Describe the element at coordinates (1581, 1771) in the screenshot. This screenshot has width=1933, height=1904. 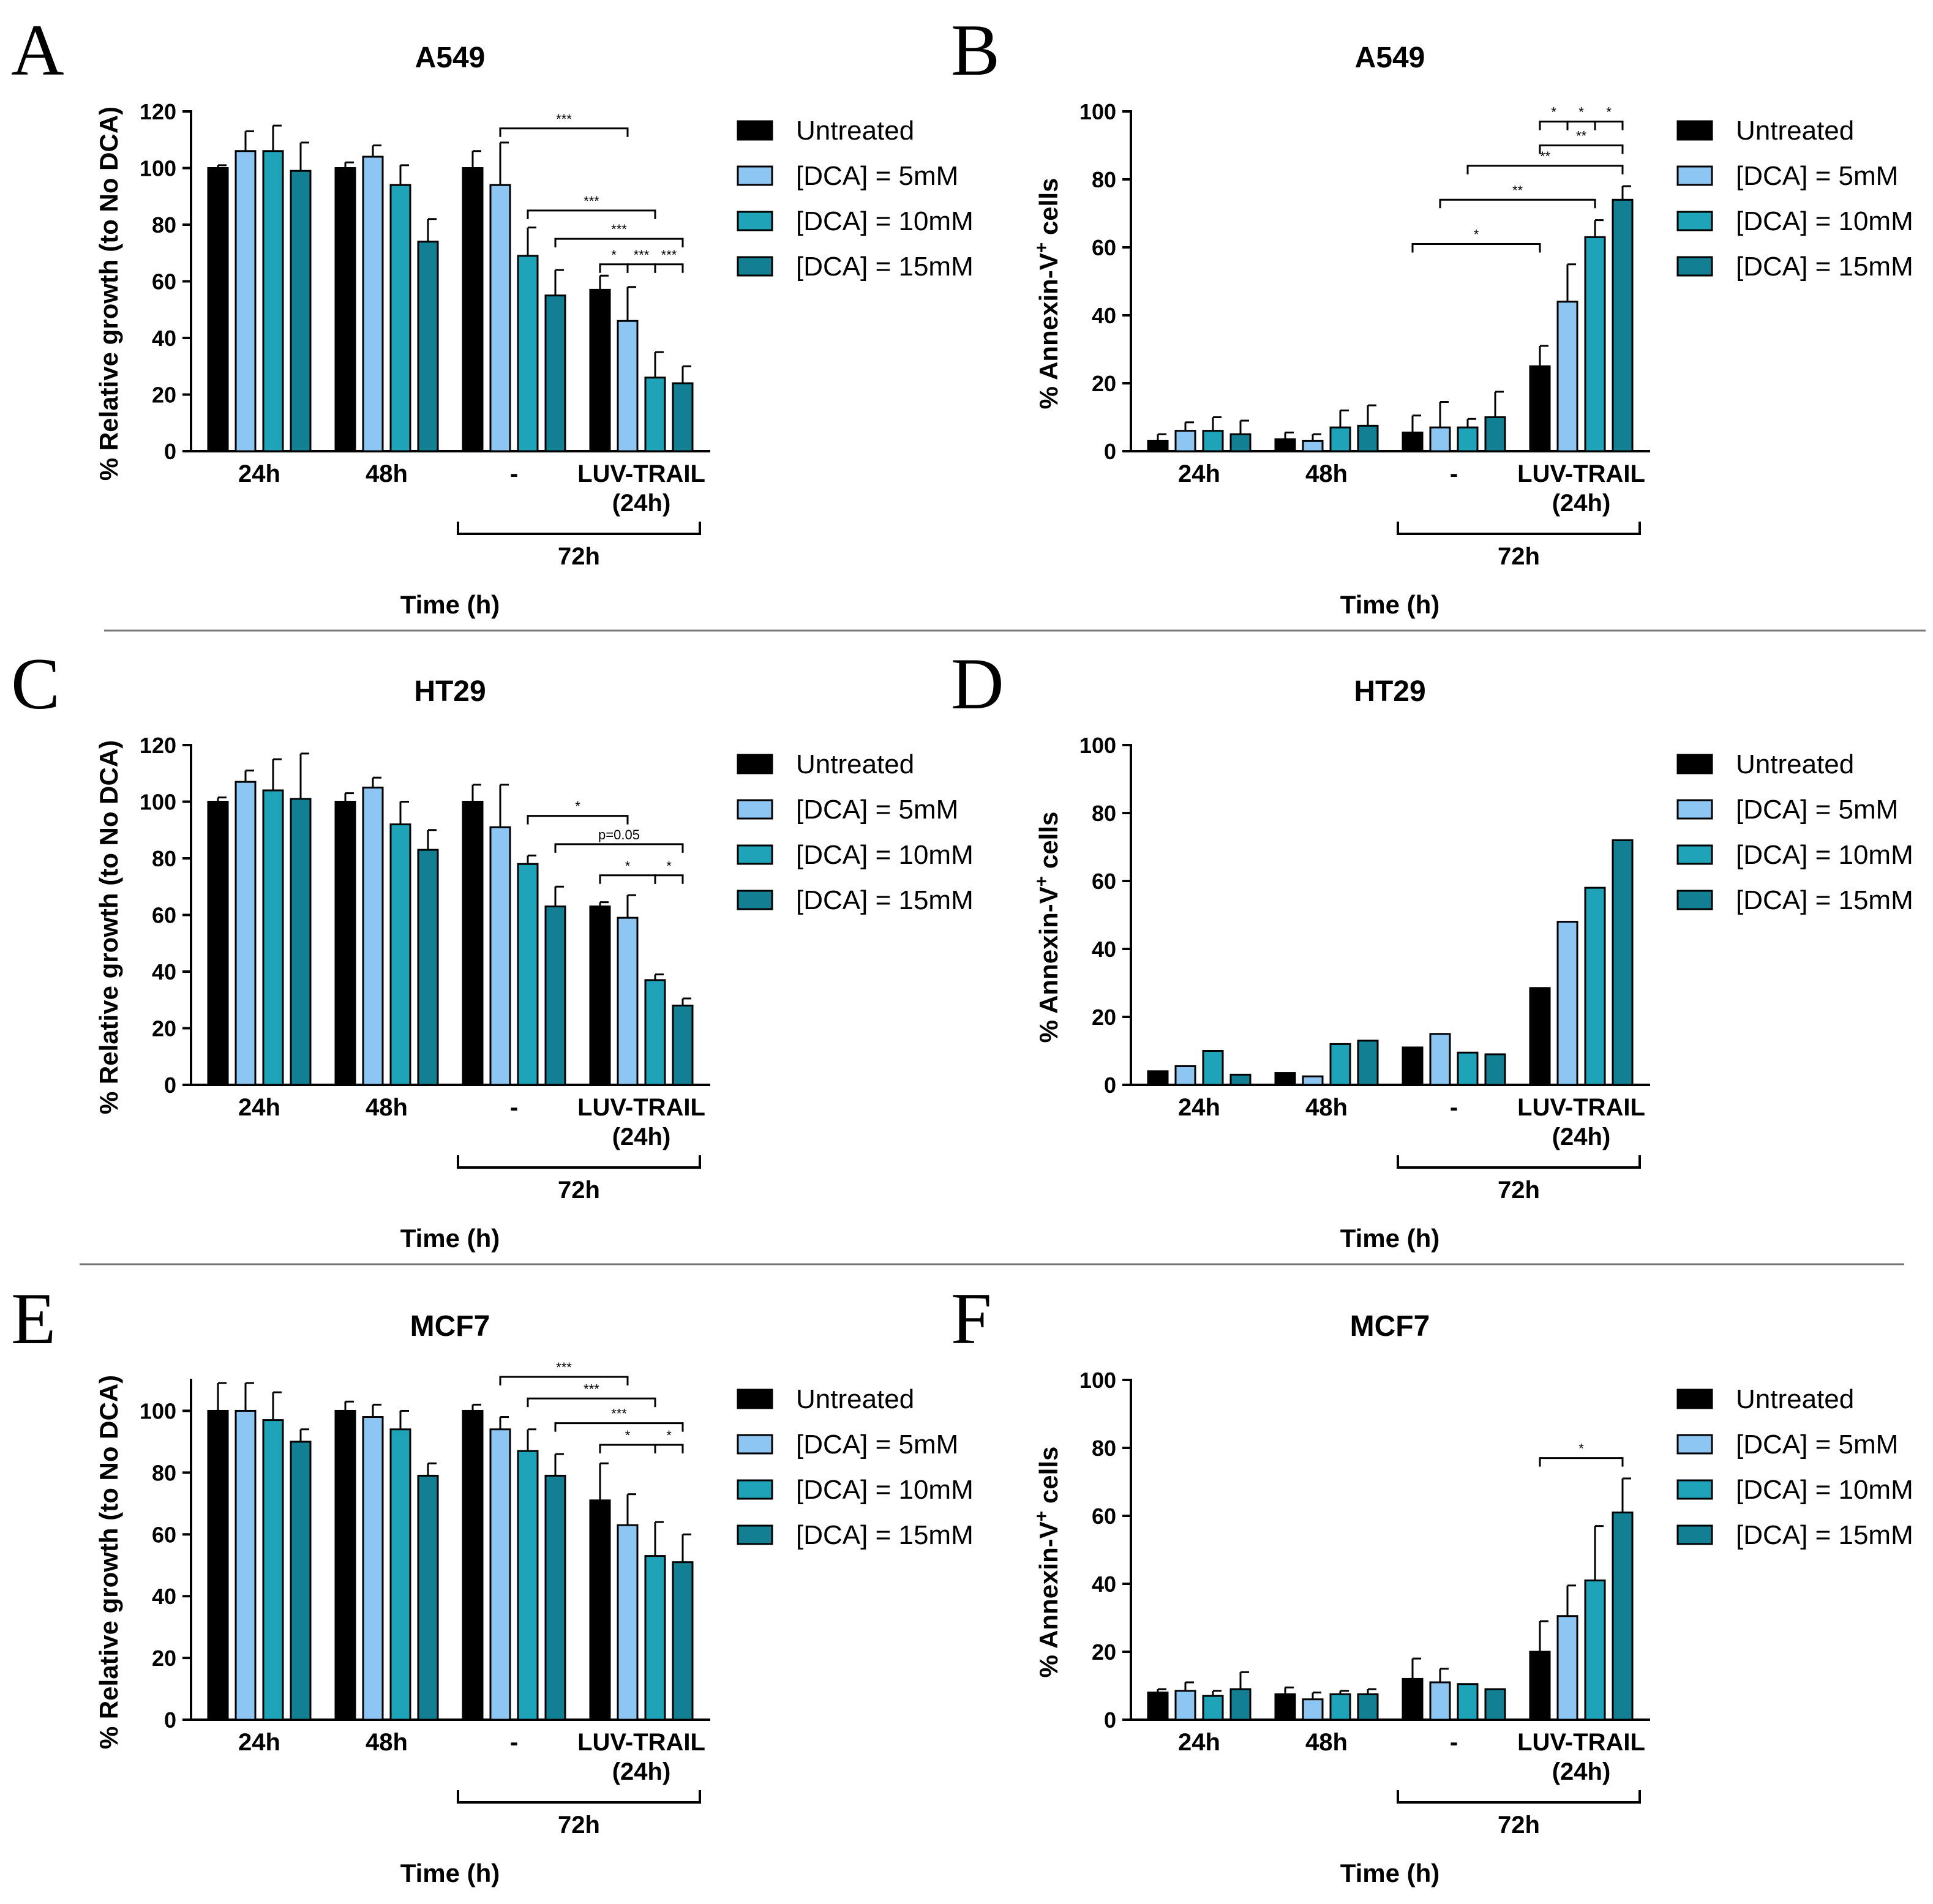
I see `category-label: (24h)` at that location.